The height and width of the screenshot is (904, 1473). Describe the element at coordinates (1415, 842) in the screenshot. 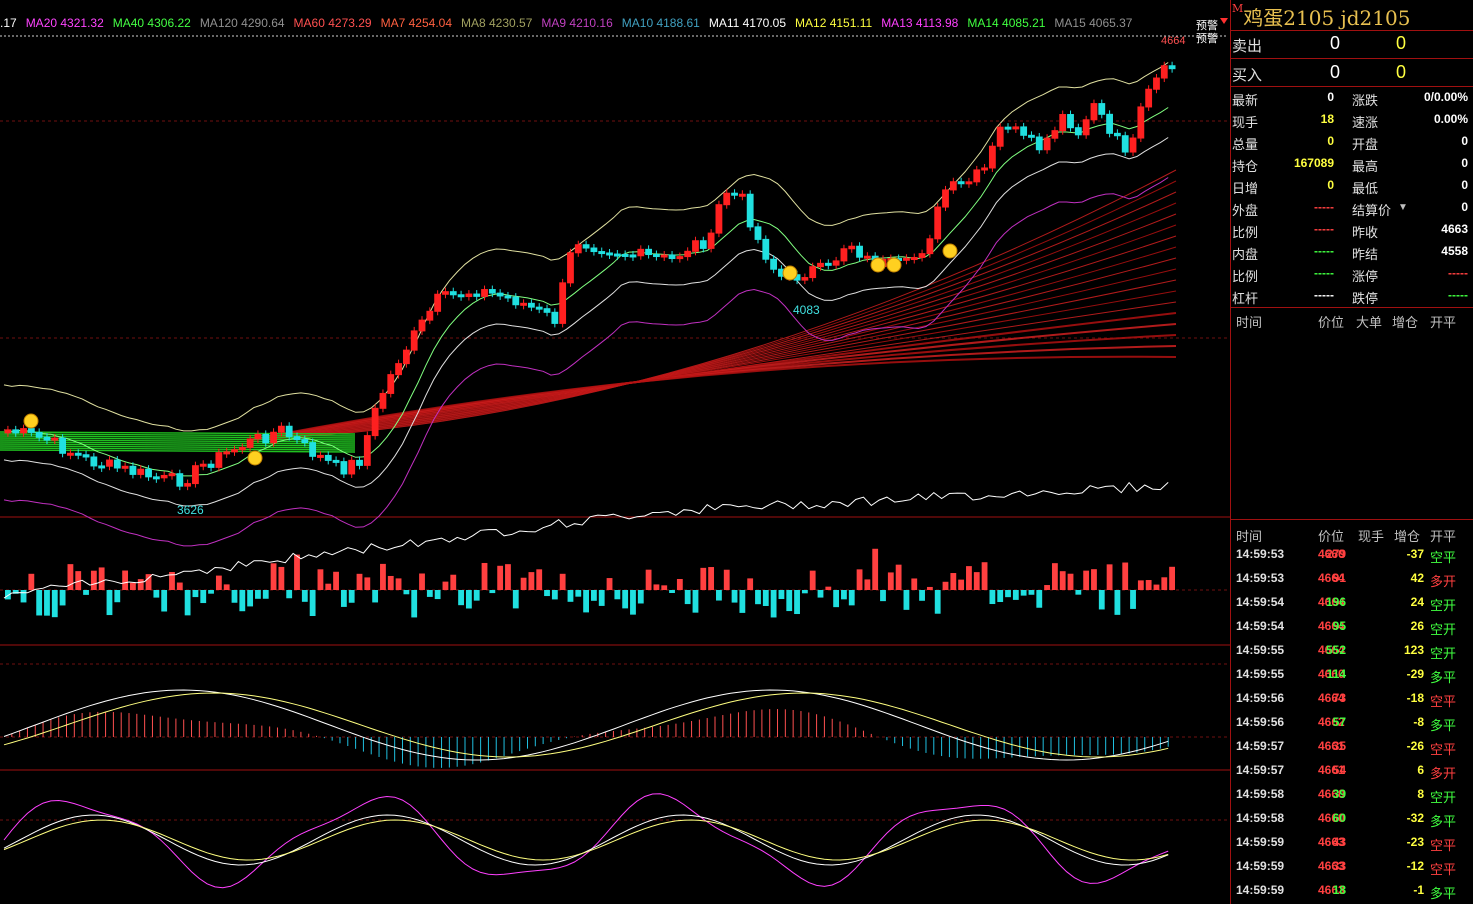

I see `tick-oi-change: -23` at that location.